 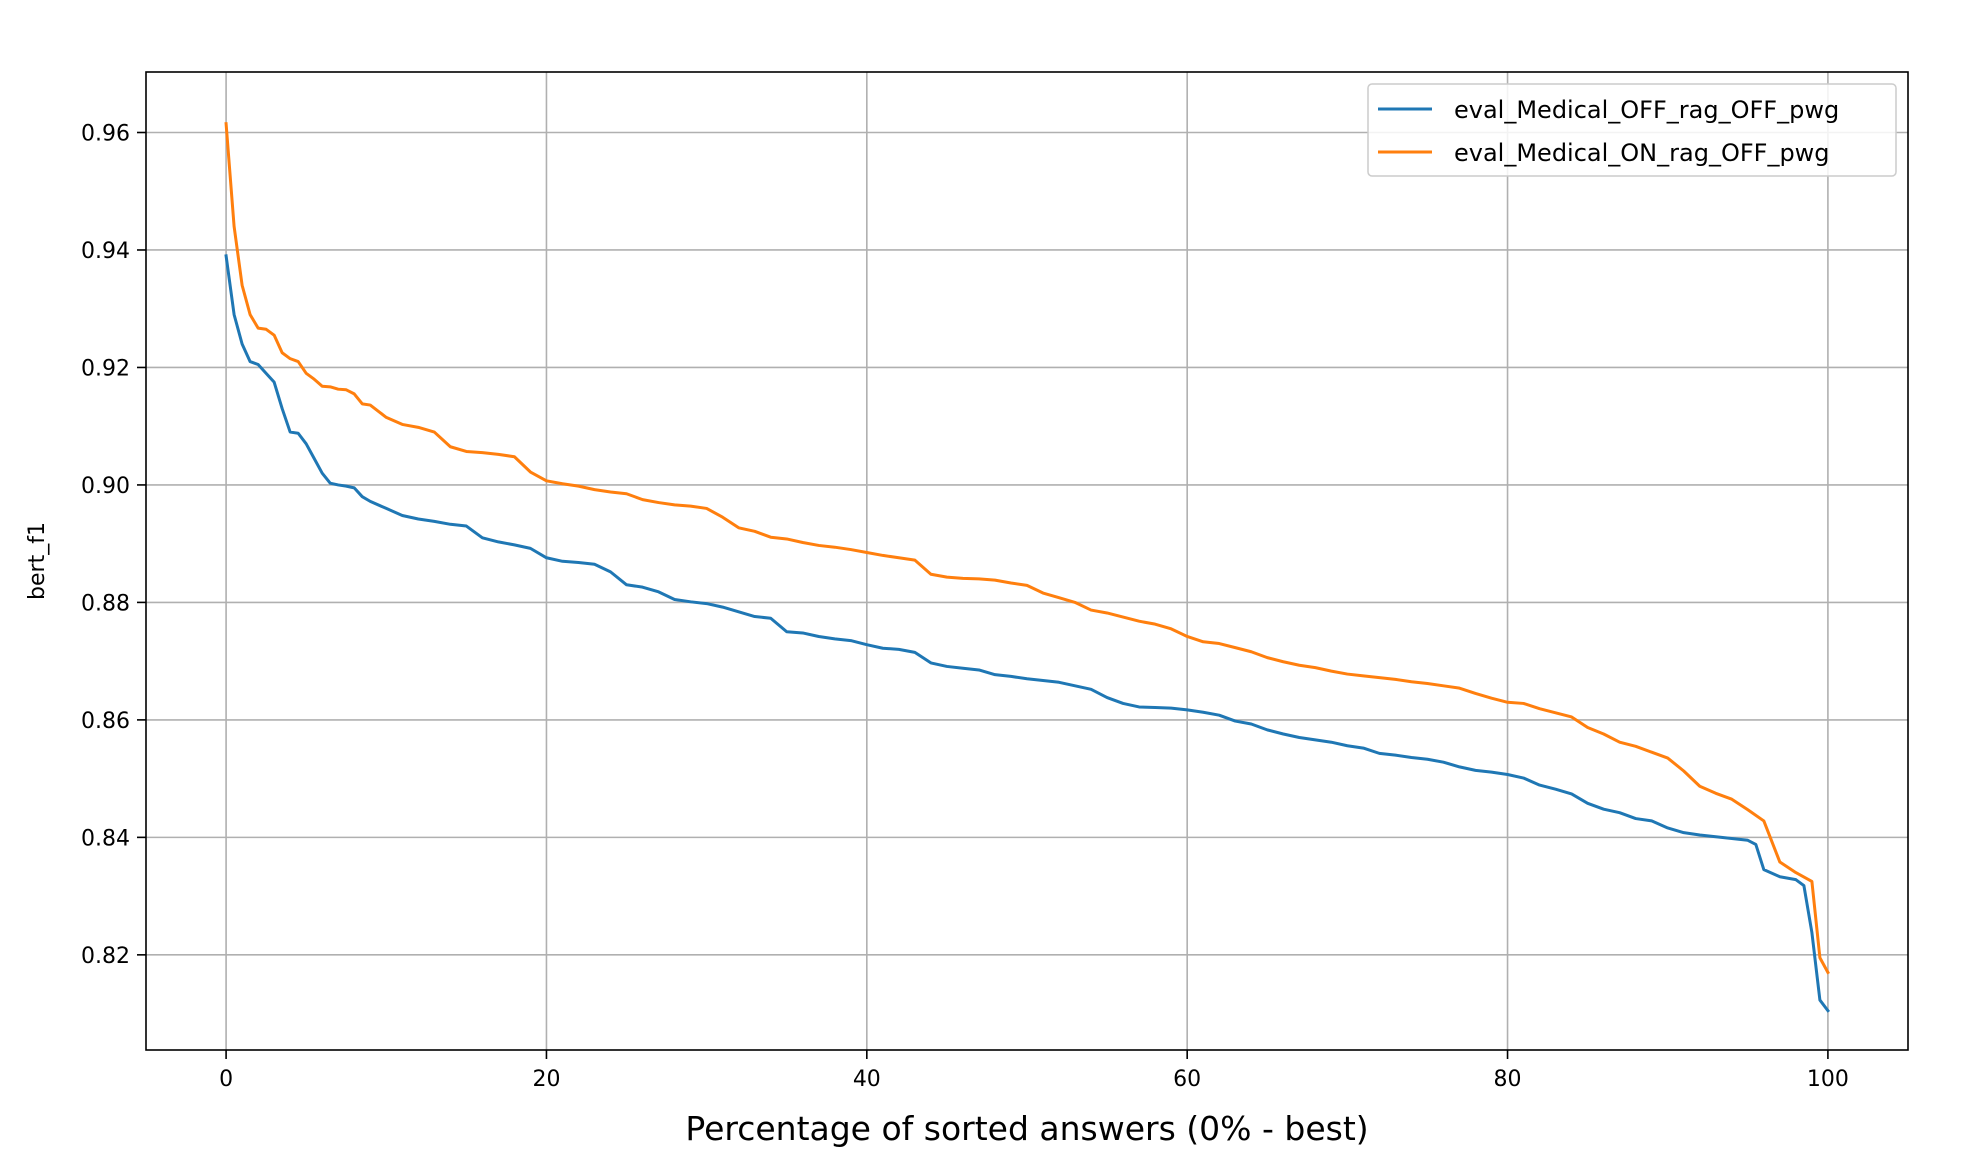 What do you see at coordinates (105, 486) in the screenshot?
I see `y-tick-label: 0.90` at bounding box center [105, 486].